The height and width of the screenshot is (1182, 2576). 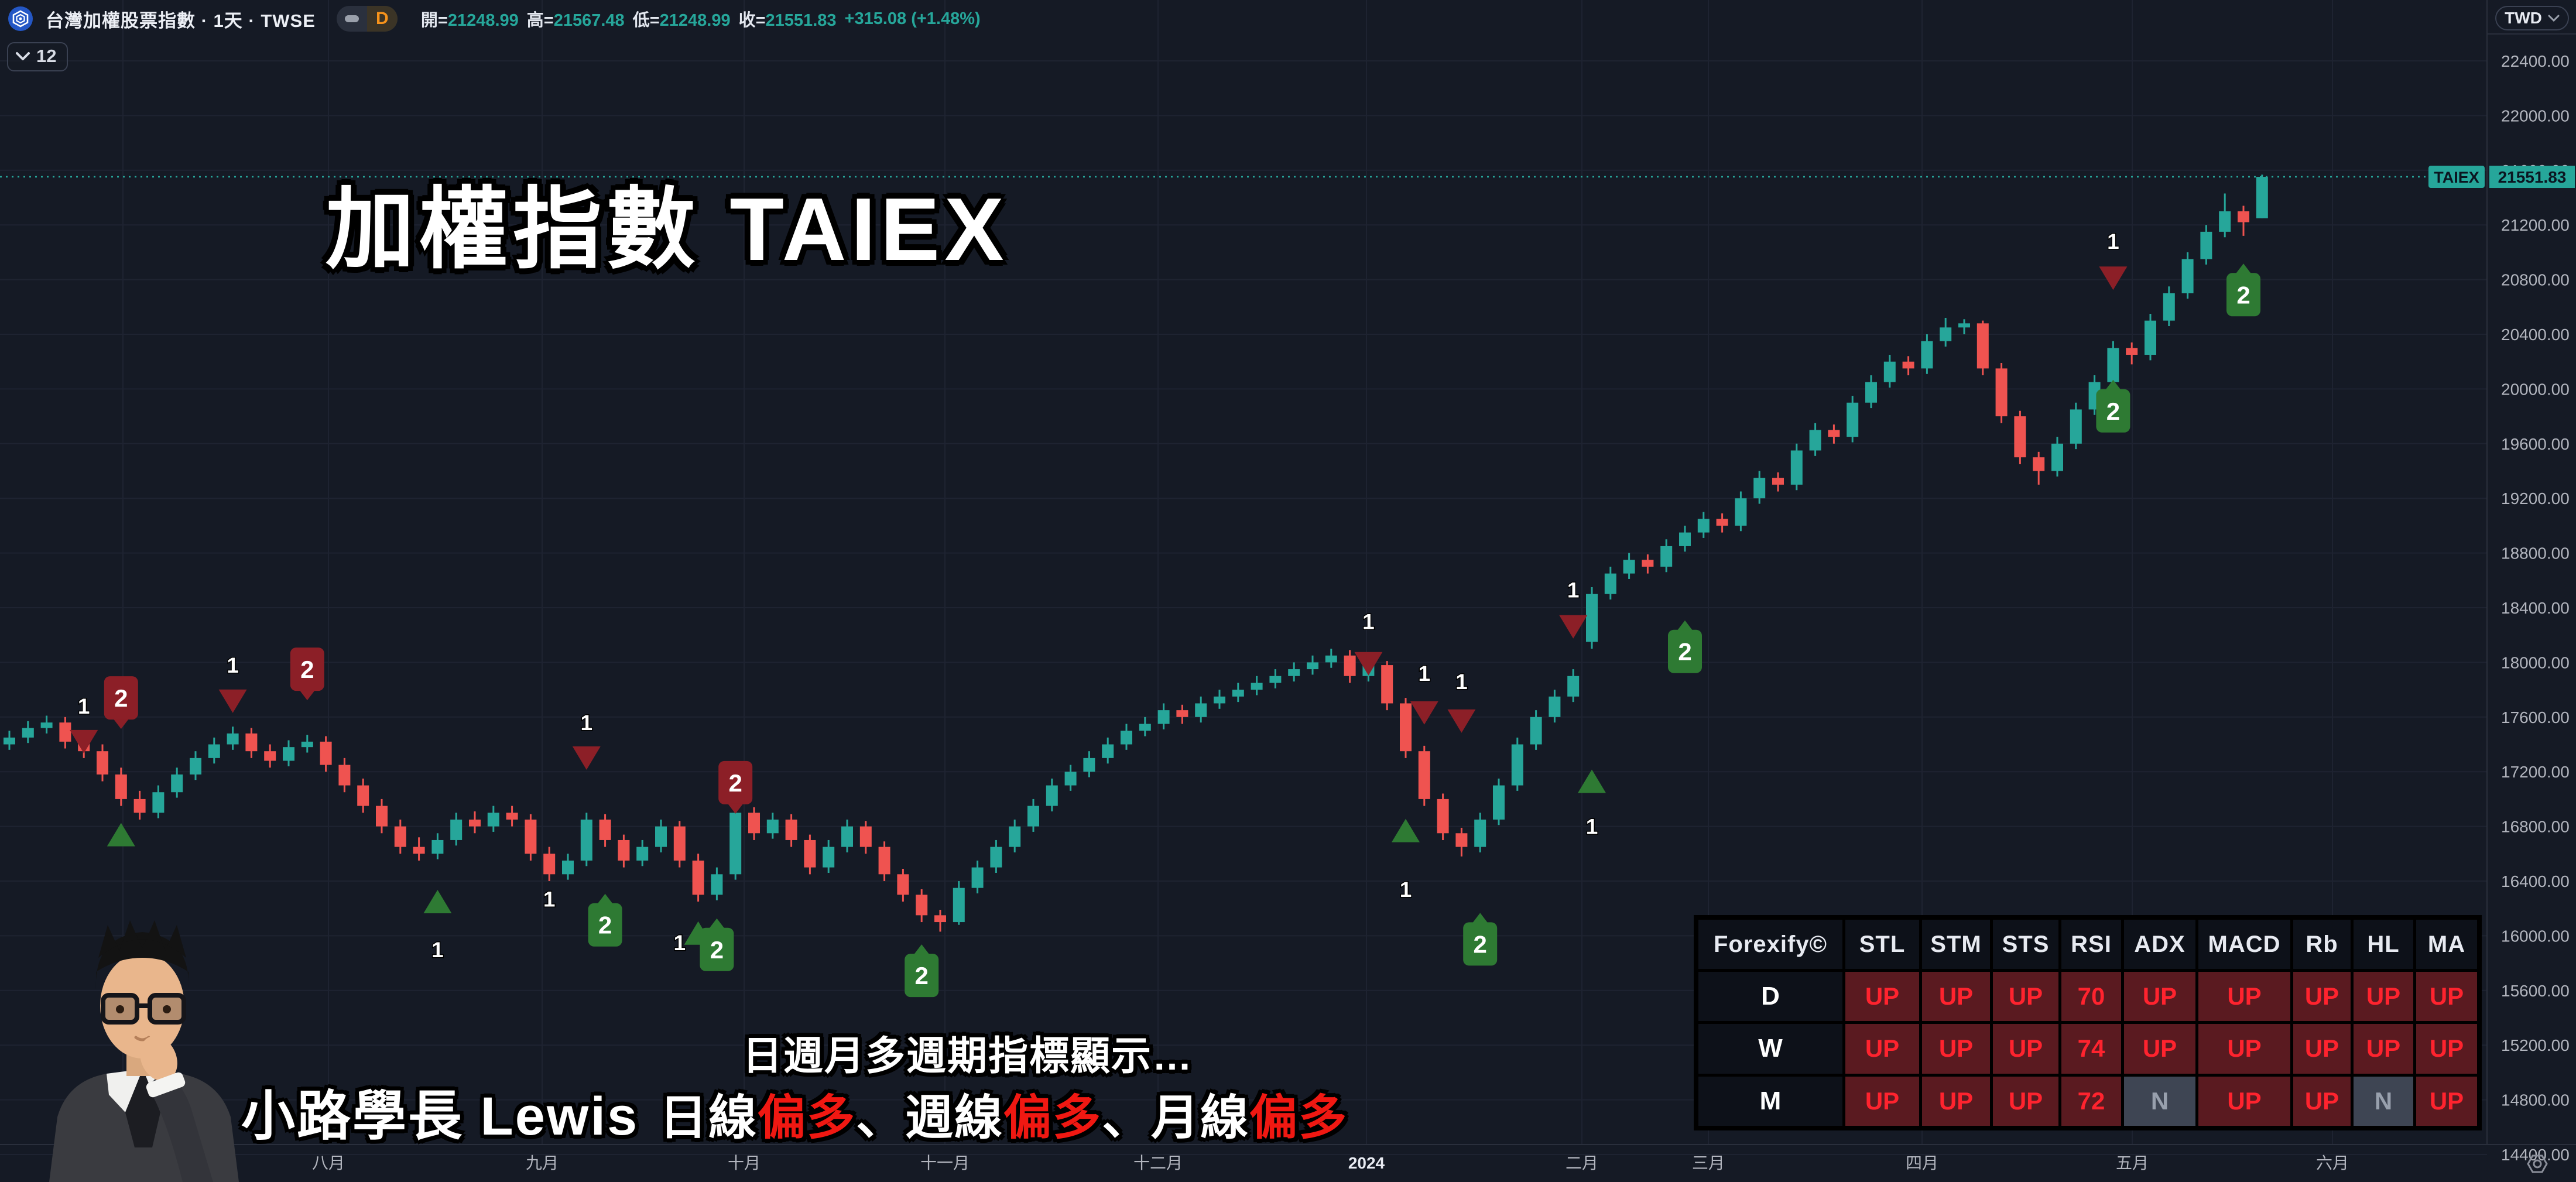 I want to click on indicator-collapsed-badge: 12, so click(x=38, y=57).